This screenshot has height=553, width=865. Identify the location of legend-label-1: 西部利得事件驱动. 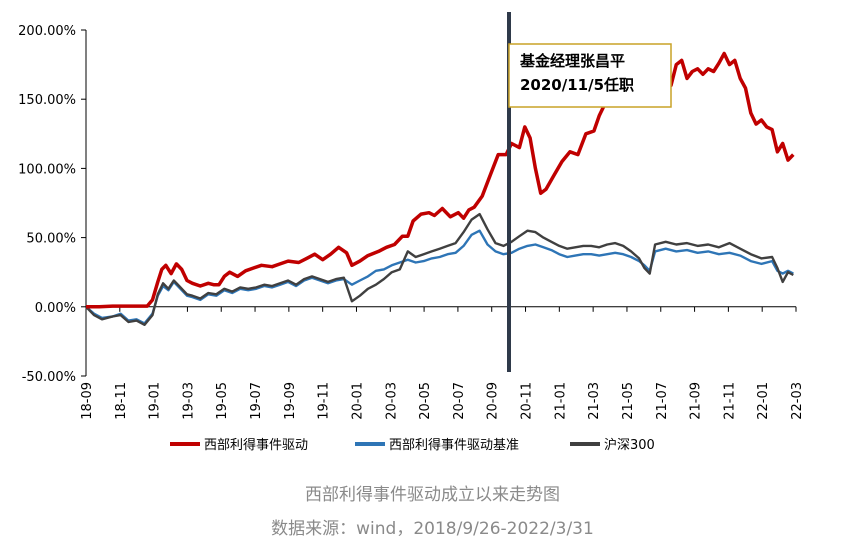
(256, 445).